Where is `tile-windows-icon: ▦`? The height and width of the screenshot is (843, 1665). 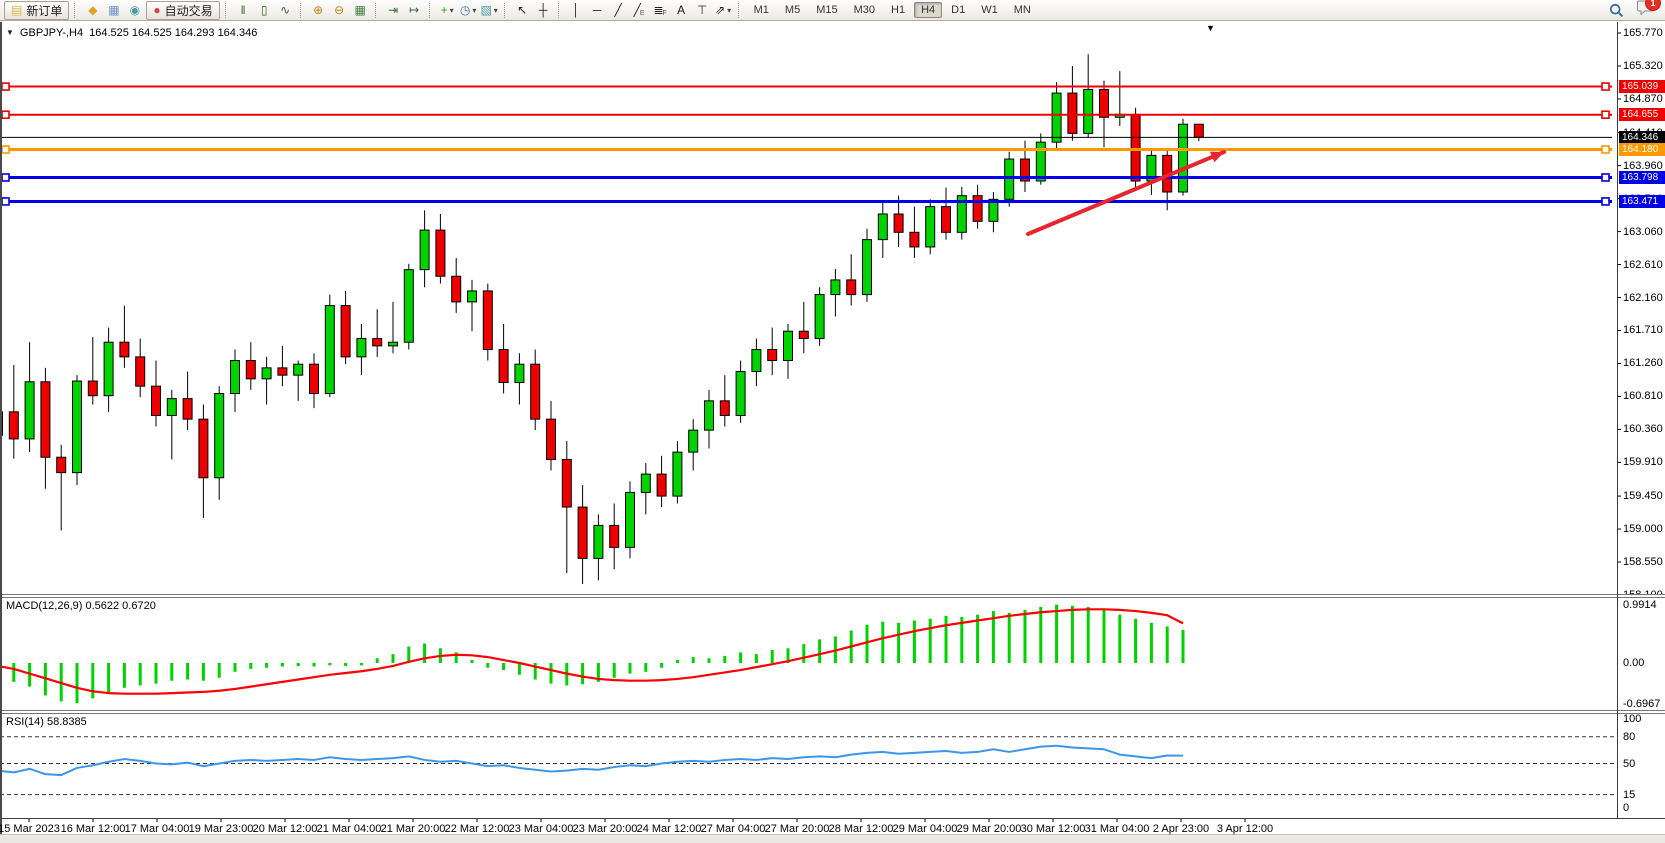
tile-windows-icon: ▦ is located at coordinates (360, 10).